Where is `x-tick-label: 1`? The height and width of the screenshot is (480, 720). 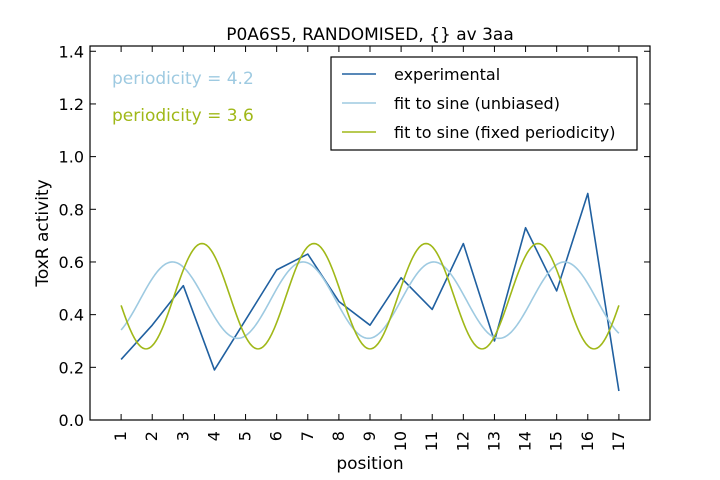 x-tick-label: 1 is located at coordinates (120, 436).